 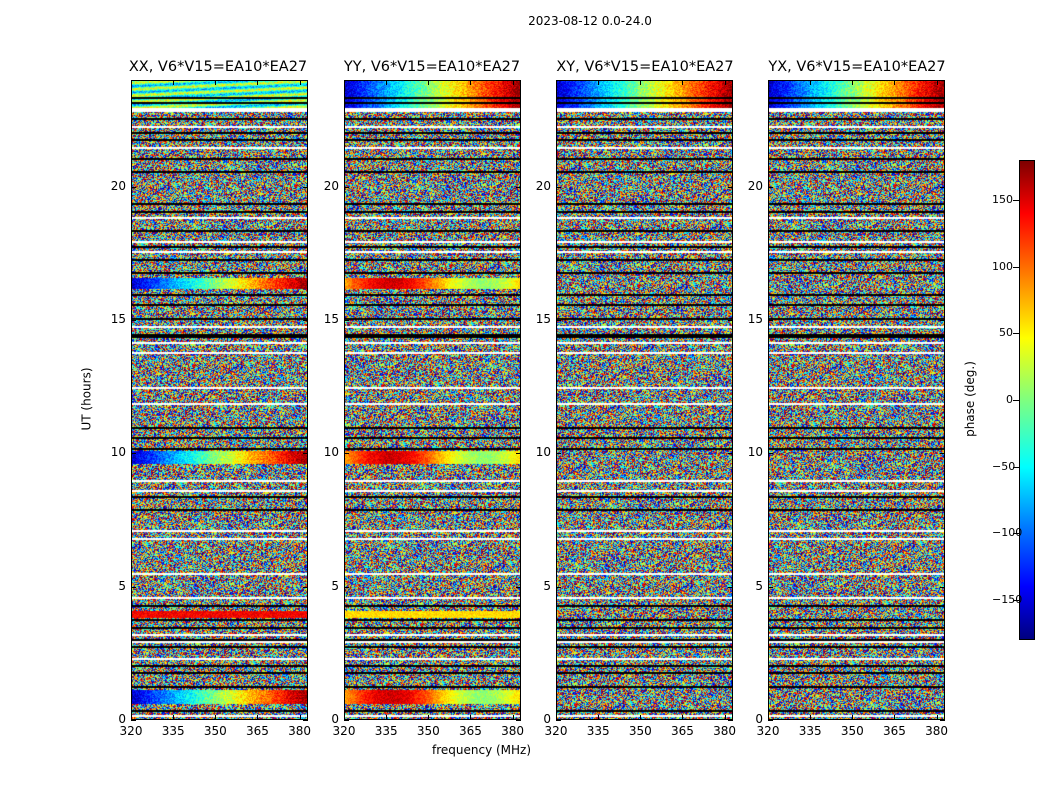 What do you see at coordinates (590, 21) in the screenshot?
I see `figure-title: 2023-08-12 0.0-24.0` at bounding box center [590, 21].